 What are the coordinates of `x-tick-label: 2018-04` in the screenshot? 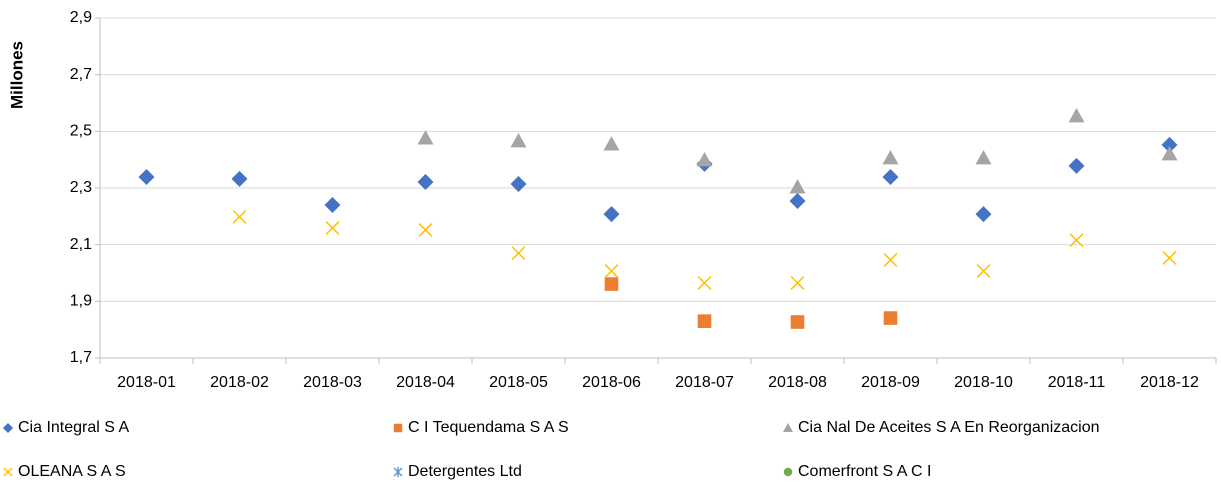 It's located at (425, 382).